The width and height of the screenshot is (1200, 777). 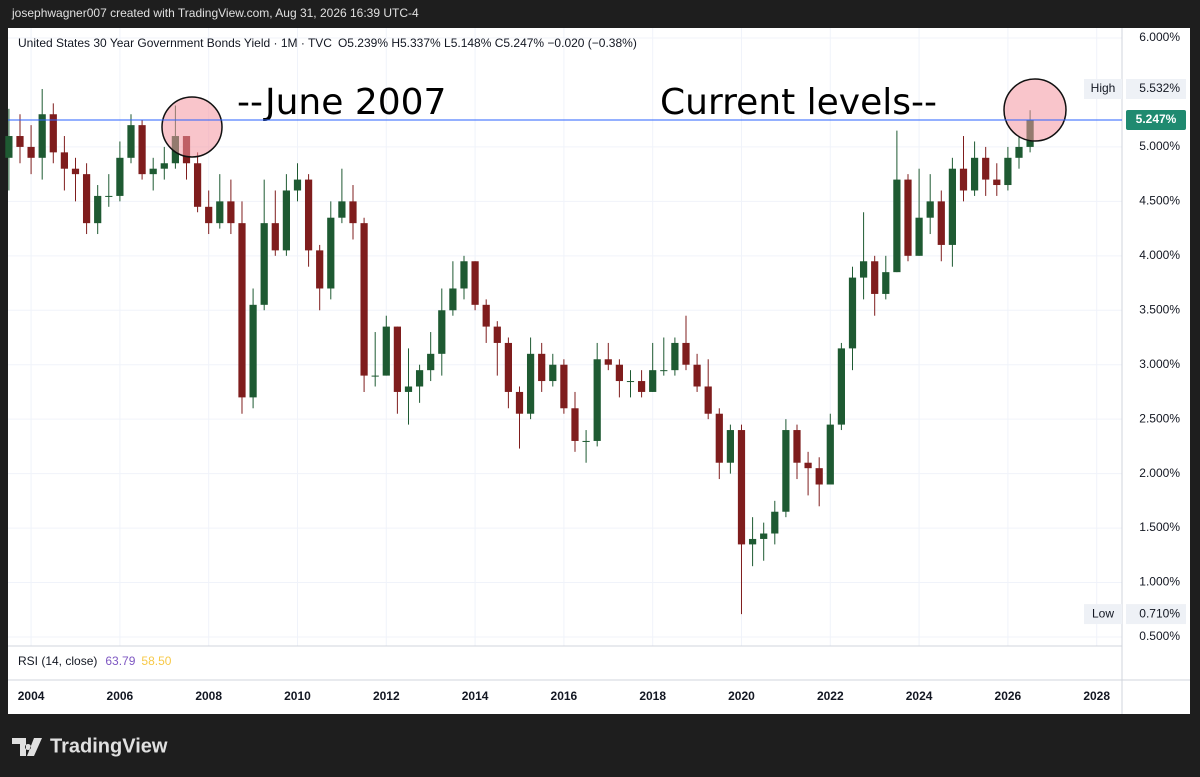 What do you see at coordinates (120, 661) in the screenshot?
I see `rsi-value: 63.79` at bounding box center [120, 661].